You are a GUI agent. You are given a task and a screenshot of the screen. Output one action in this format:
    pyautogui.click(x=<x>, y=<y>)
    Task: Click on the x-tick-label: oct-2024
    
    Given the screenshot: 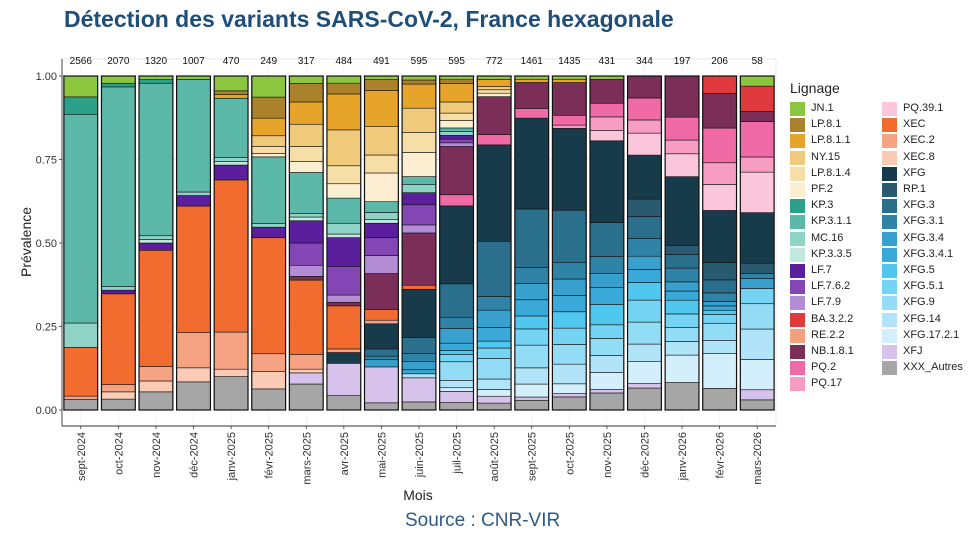 What is the action you would take?
    pyautogui.click(x=119, y=453)
    